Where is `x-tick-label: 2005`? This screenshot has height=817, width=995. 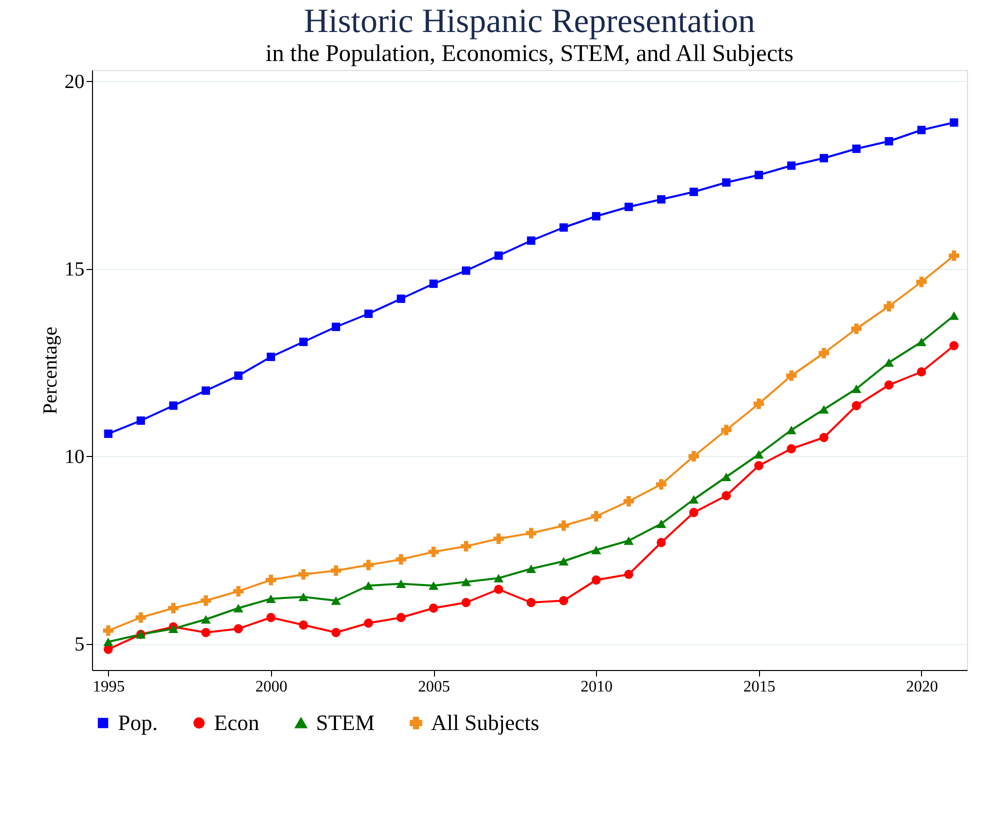
x-tick-label: 2005 is located at coordinates (434, 687).